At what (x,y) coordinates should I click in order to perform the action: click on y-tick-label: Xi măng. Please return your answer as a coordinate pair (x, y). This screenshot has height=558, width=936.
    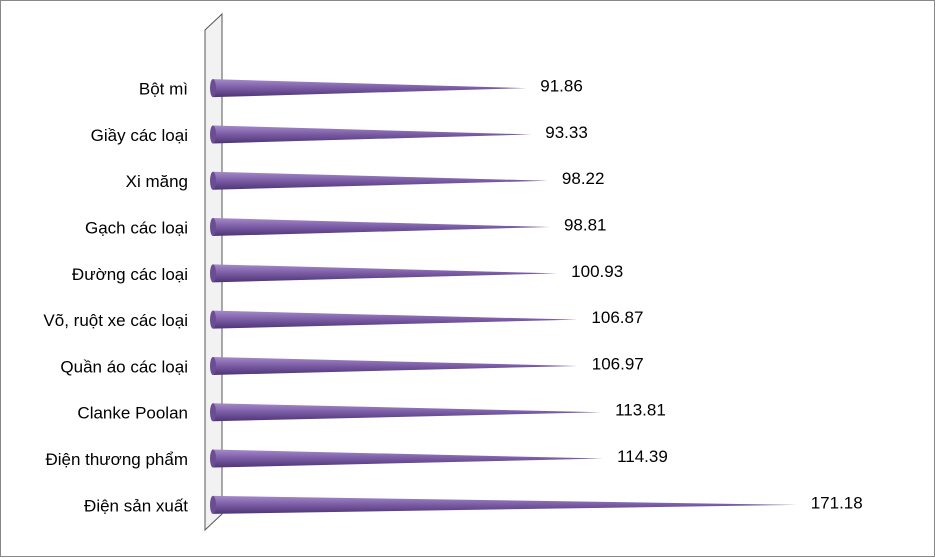
    Looking at the image, I should click on (157, 181).